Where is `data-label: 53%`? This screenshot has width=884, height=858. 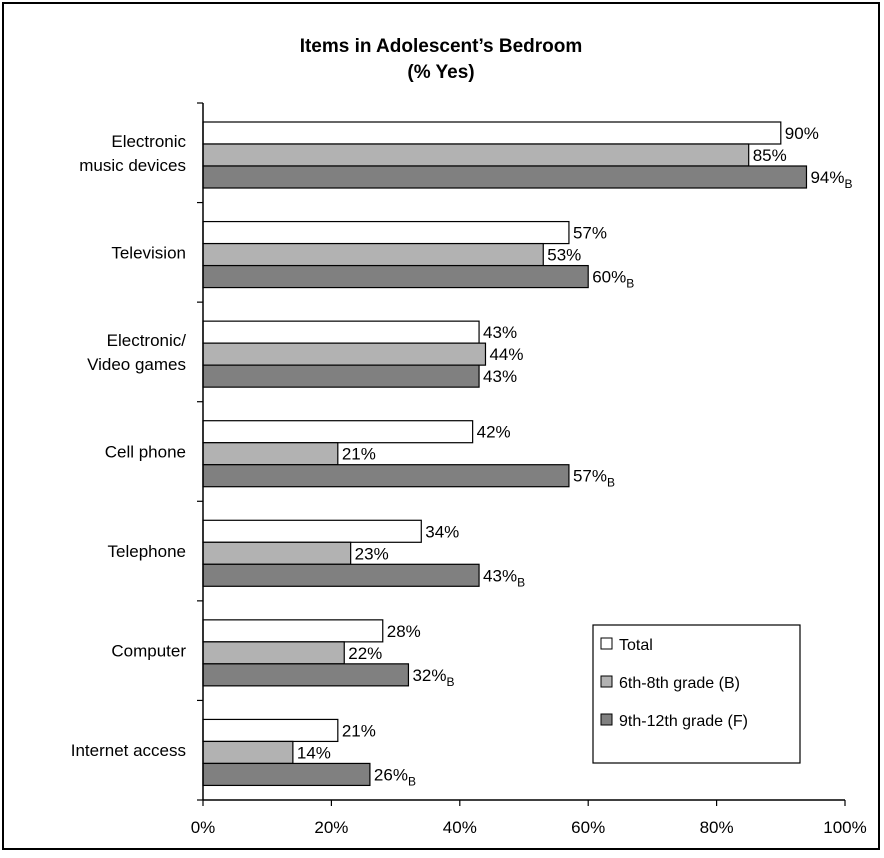 data-label: 53% is located at coordinates (564, 255).